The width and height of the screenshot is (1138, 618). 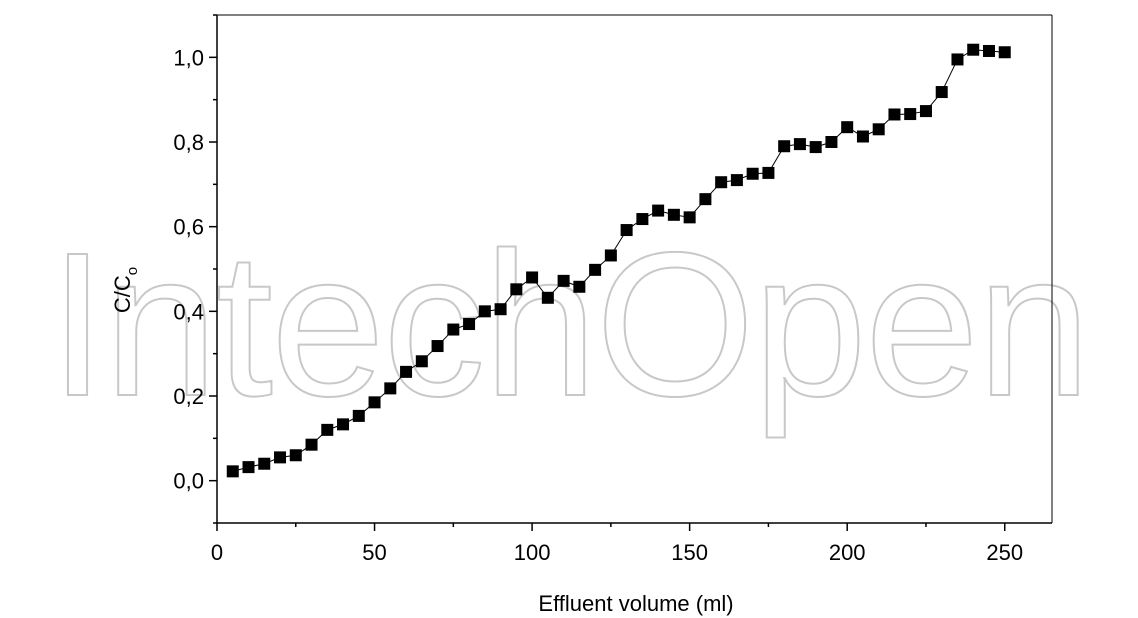 What do you see at coordinates (532, 552) in the screenshot?
I see `x-tick-label: 100` at bounding box center [532, 552].